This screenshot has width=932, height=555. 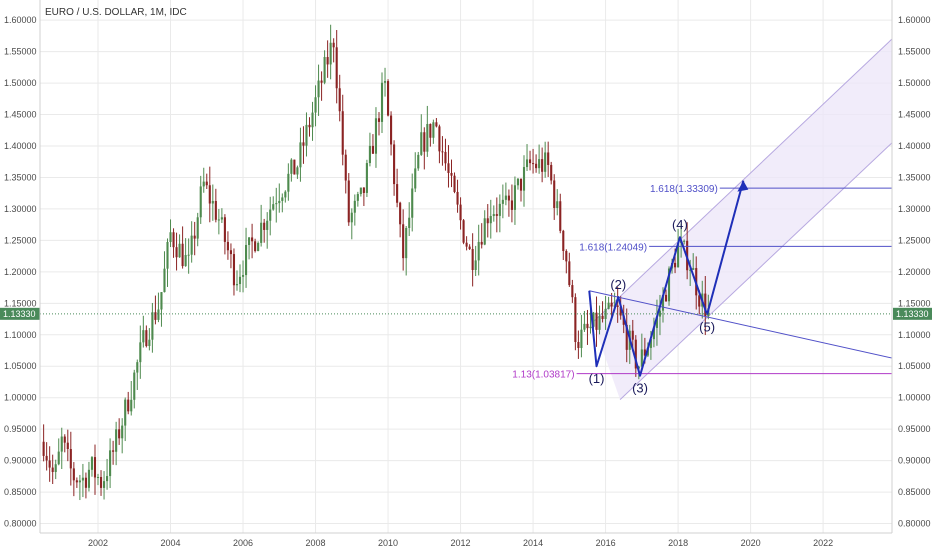 What do you see at coordinates (316, 543) in the screenshot?
I see `x-tick-label: 2008` at bounding box center [316, 543].